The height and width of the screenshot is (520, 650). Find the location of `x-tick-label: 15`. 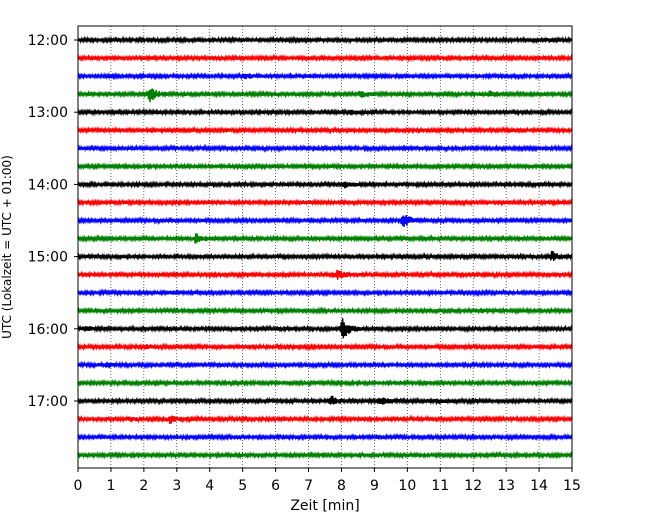

x-tick-label: 15 is located at coordinates (572, 486).